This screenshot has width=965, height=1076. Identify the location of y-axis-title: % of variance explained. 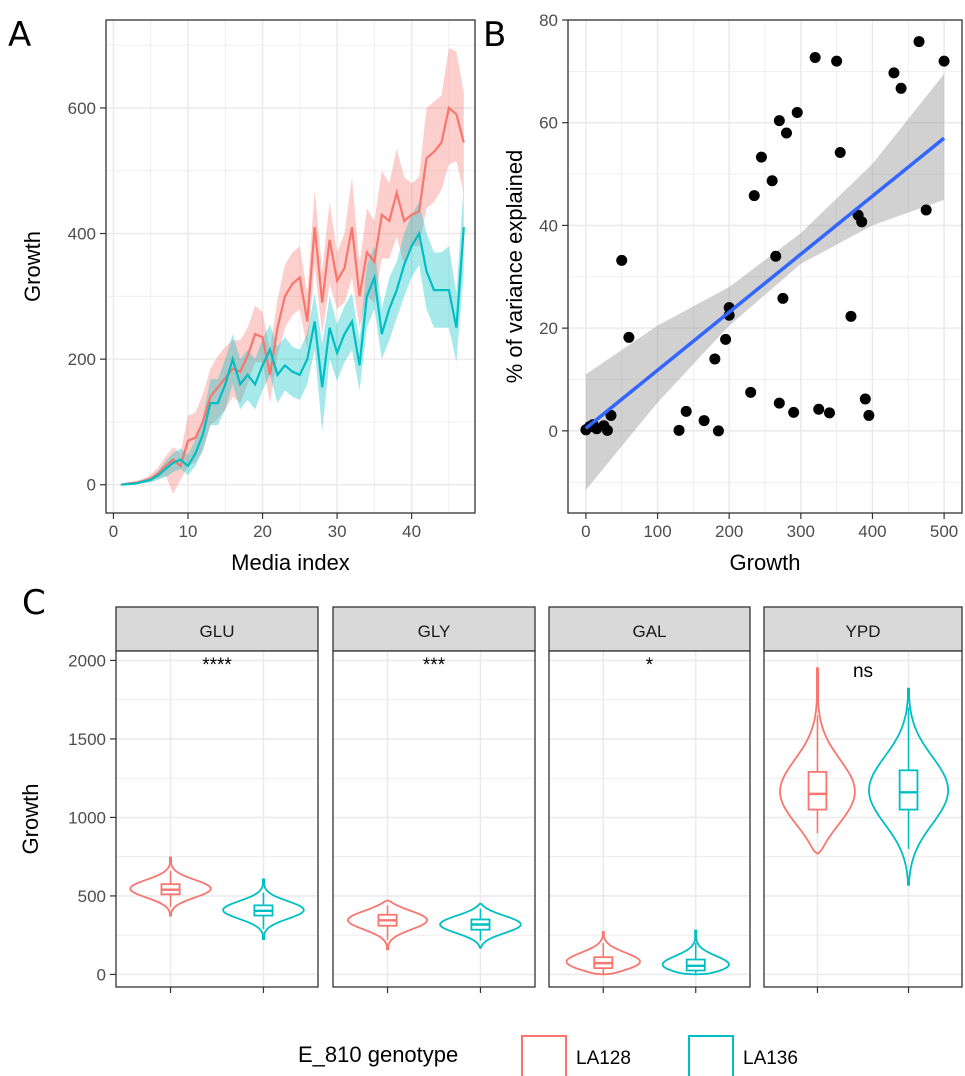
(514, 267).